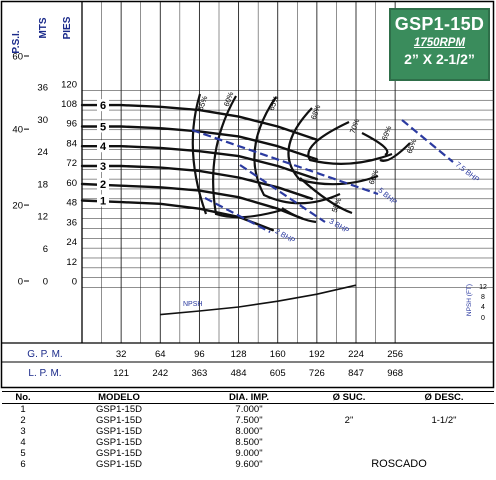 This screenshot has height=480, width=496. Describe the element at coordinates (121, 354) in the screenshot. I see `gpm-tick: 32` at that location.